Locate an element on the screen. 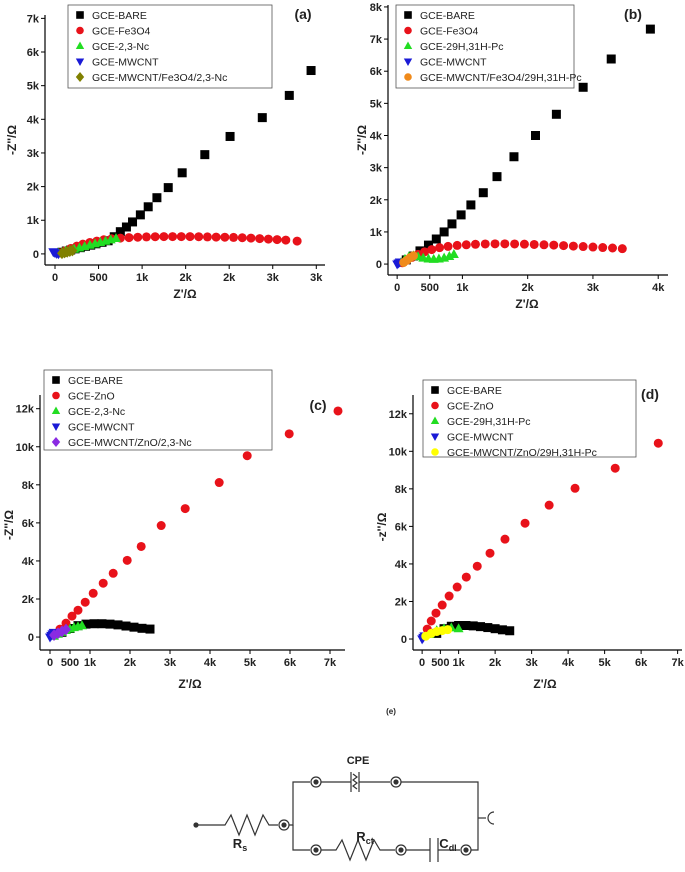 The image size is (685, 872). legend-label: GCE-MWCNT/Fe3O4/29H,31H-Pc is located at coordinates (501, 78).